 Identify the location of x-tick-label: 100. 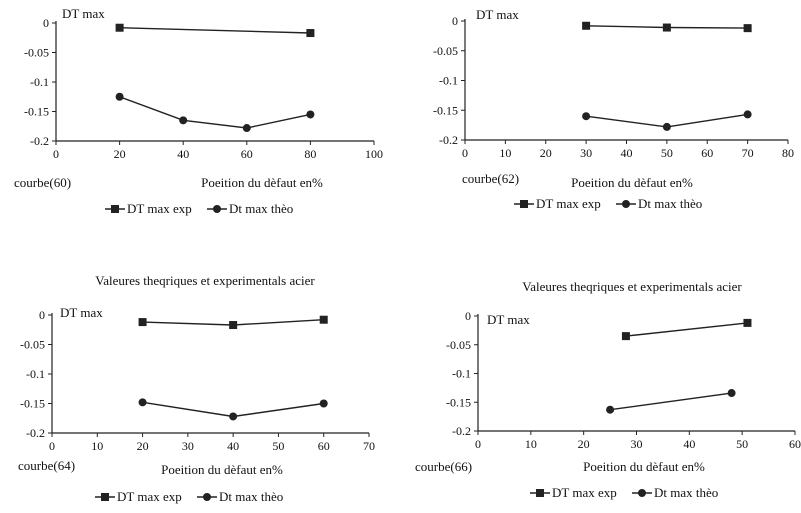
(374, 154).